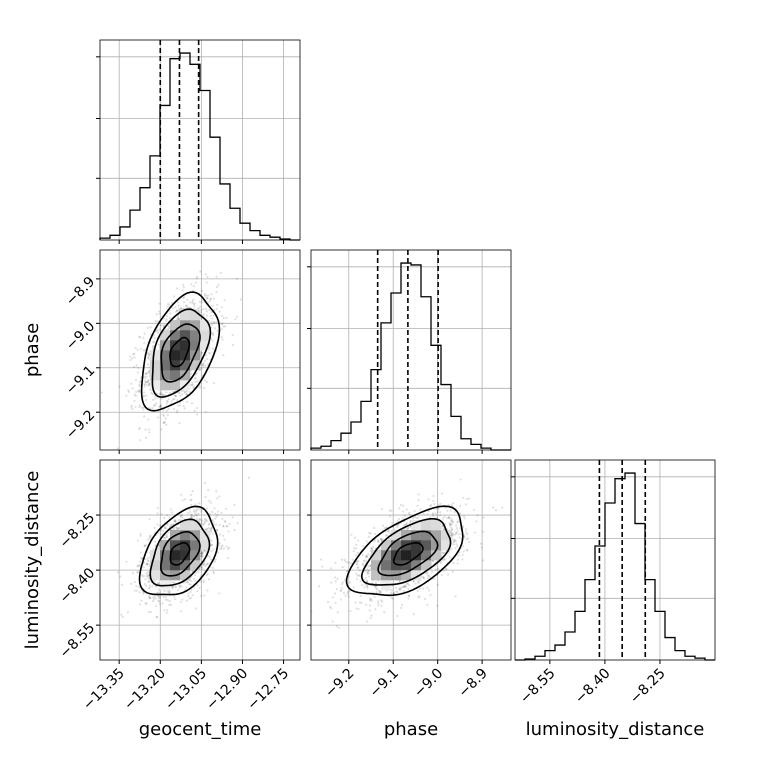 The image size is (760, 760). Describe the element at coordinates (80, 291) in the screenshot. I see `y-tick-label: −8.9` at that location.